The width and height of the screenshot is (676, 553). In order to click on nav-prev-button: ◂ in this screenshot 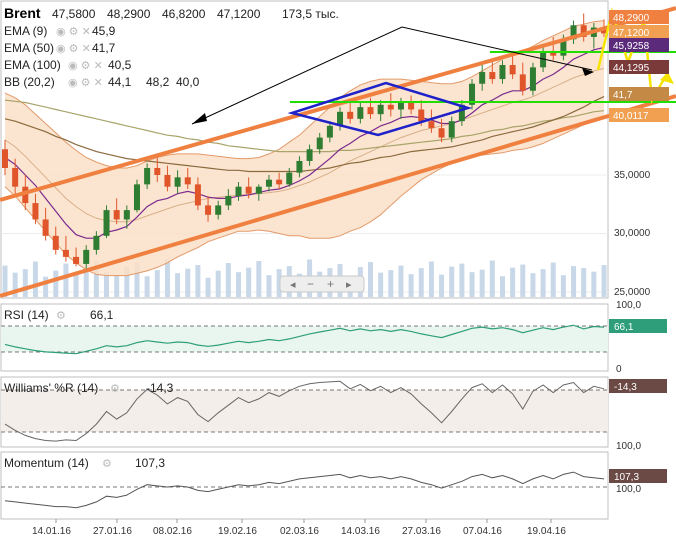, I will do `click(293, 285)`.